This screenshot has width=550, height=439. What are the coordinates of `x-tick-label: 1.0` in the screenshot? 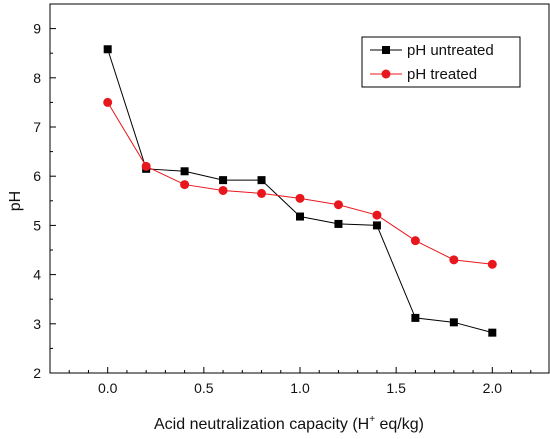 It's located at (300, 388).